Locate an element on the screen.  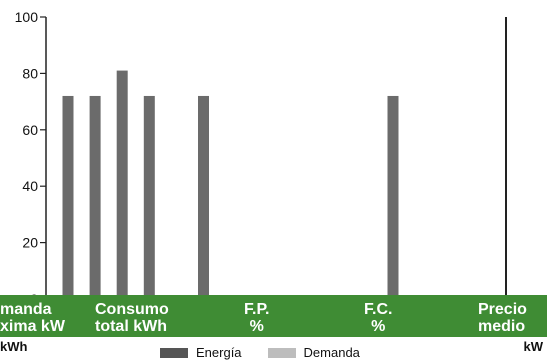
unit-right: kW is located at coordinates (533, 346).